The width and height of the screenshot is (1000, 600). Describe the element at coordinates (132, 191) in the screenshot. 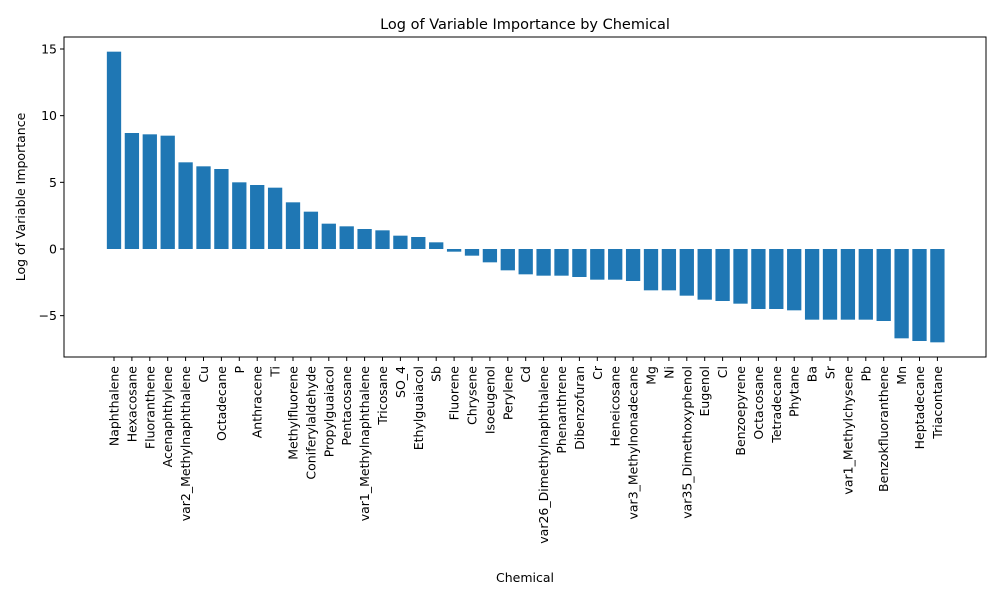

I see `bar-Hexacosane` at that location.